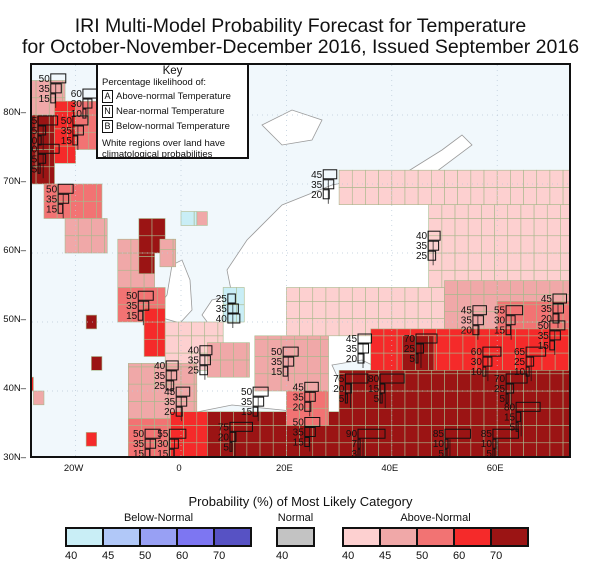 This screenshot has width=601, height=584. What do you see at coordinates (422, 236) in the screenshot?
I see `above-prob: 40` at bounding box center [422, 236].